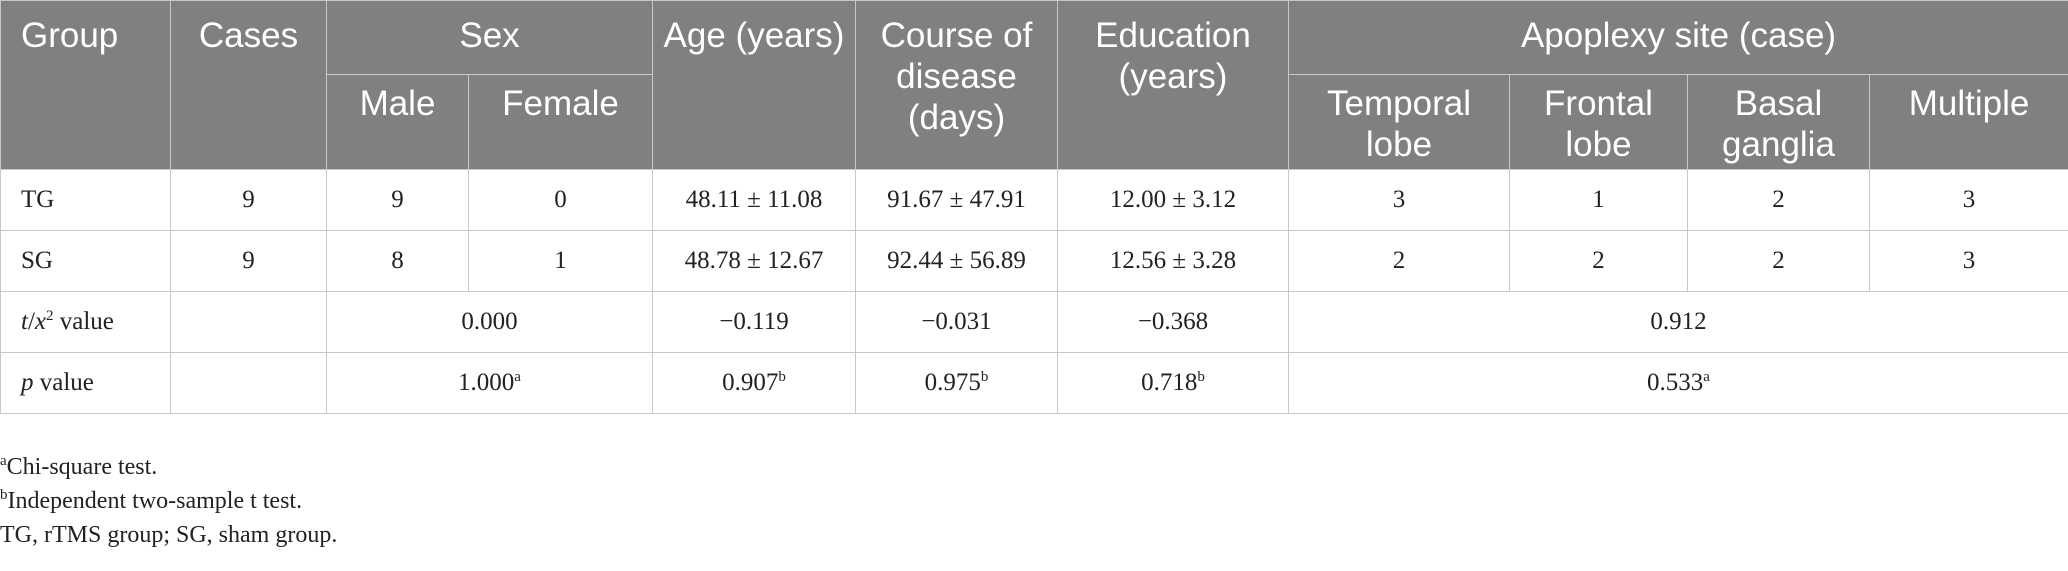  I want to click on cell-education: 12.00 ± 3.12, so click(1173, 200).